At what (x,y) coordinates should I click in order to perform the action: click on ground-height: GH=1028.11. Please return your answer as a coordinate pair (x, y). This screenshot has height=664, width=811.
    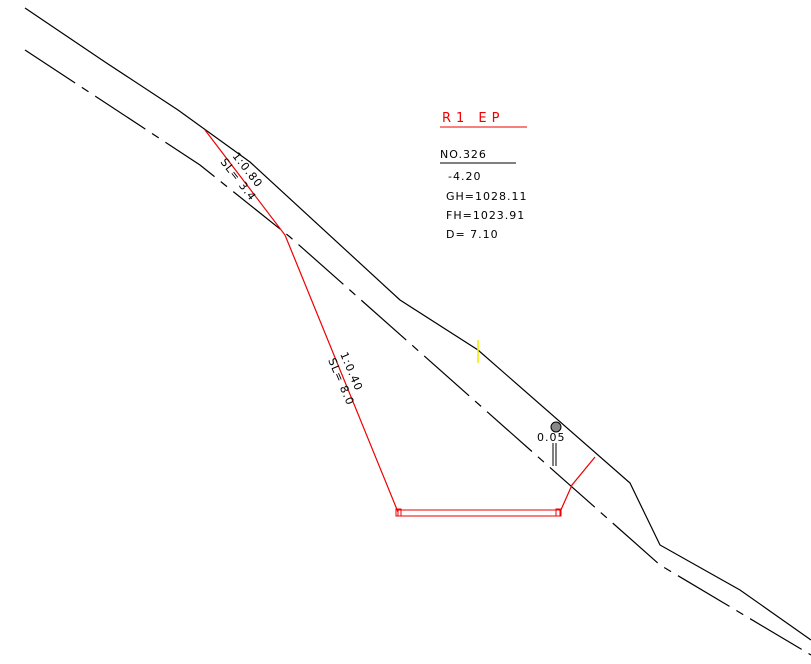
    Looking at the image, I should click on (487, 196).